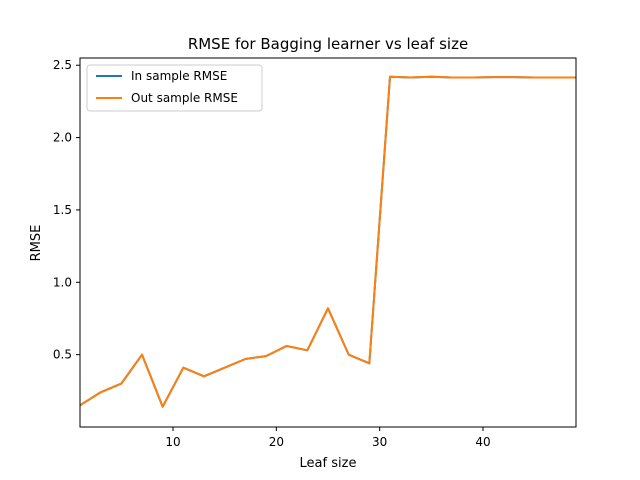 The width and height of the screenshot is (640, 480). Describe the element at coordinates (62, 355) in the screenshot. I see `y-tick-label: 0.5` at that location.